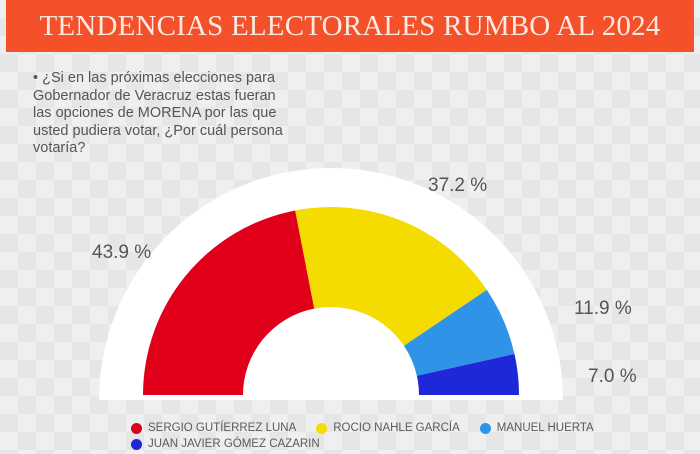 The height and width of the screenshot is (454, 700). I want to click on label-sergio: 43.9 %, so click(122, 252).